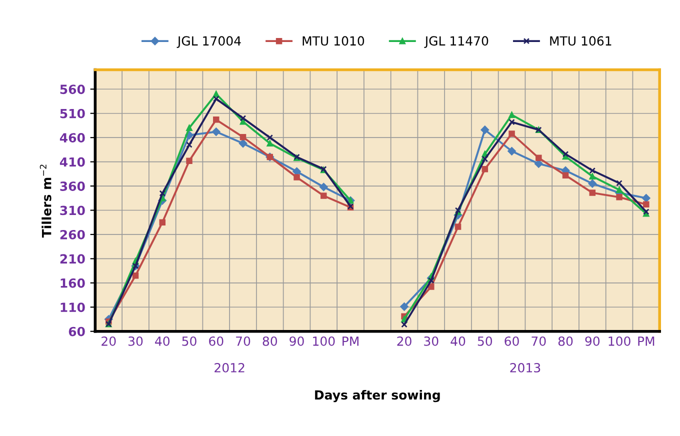 Image resolution: width=680 pixels, height=436 pixels. I want to click on legend-label: MTU 1010, so click(333, 41).